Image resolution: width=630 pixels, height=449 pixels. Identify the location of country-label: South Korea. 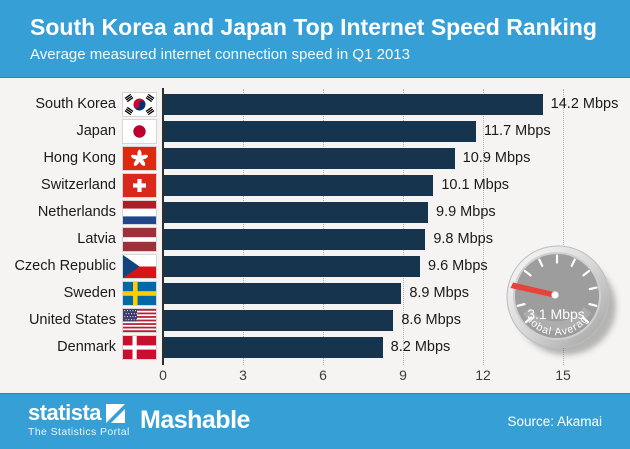
(75, 104).